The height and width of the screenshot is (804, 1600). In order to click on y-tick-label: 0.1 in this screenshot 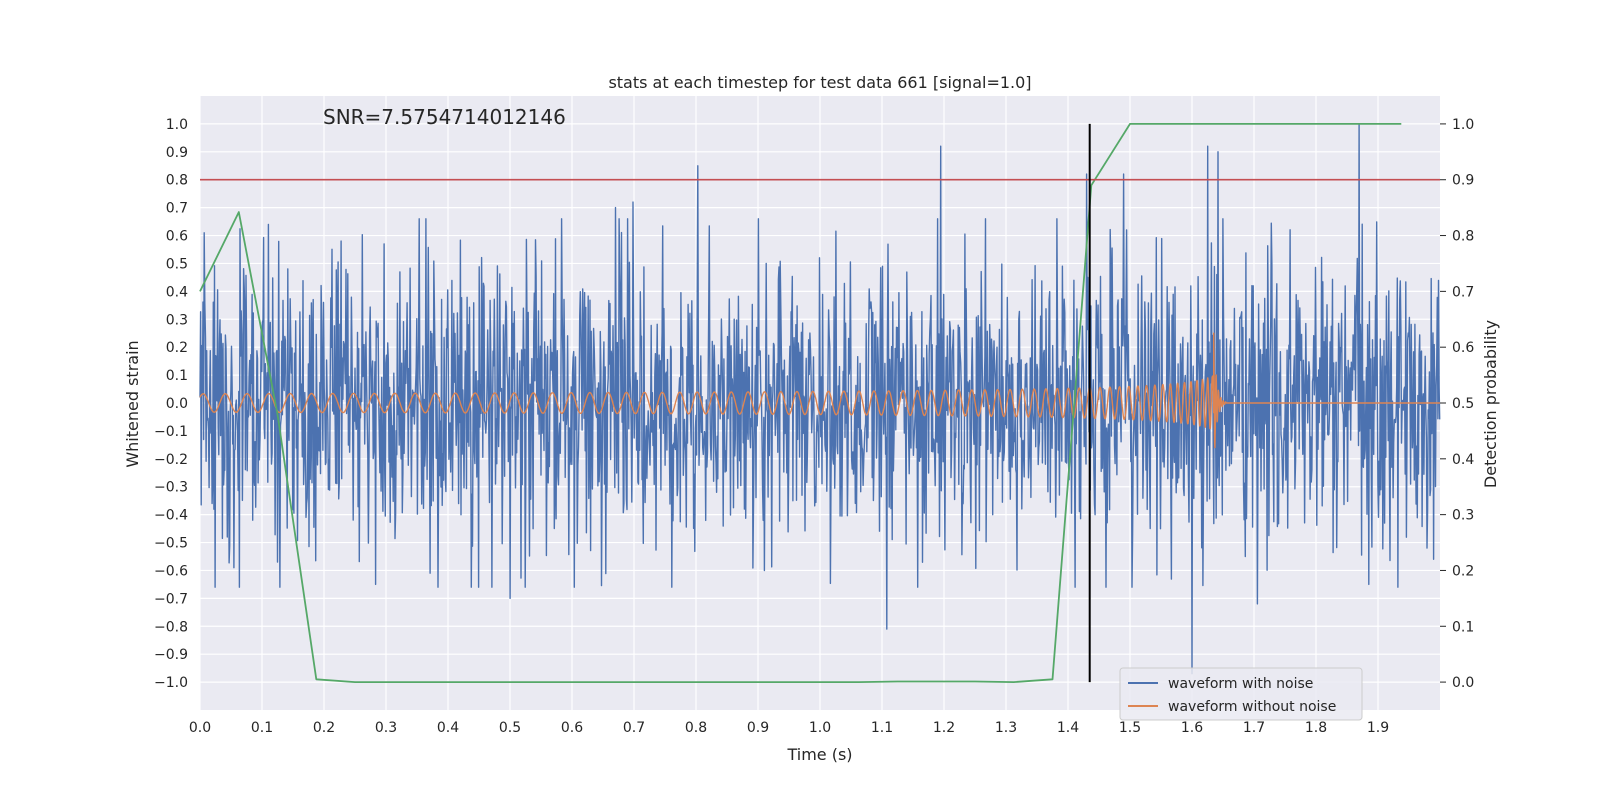, I will do `click(177, 376)`.